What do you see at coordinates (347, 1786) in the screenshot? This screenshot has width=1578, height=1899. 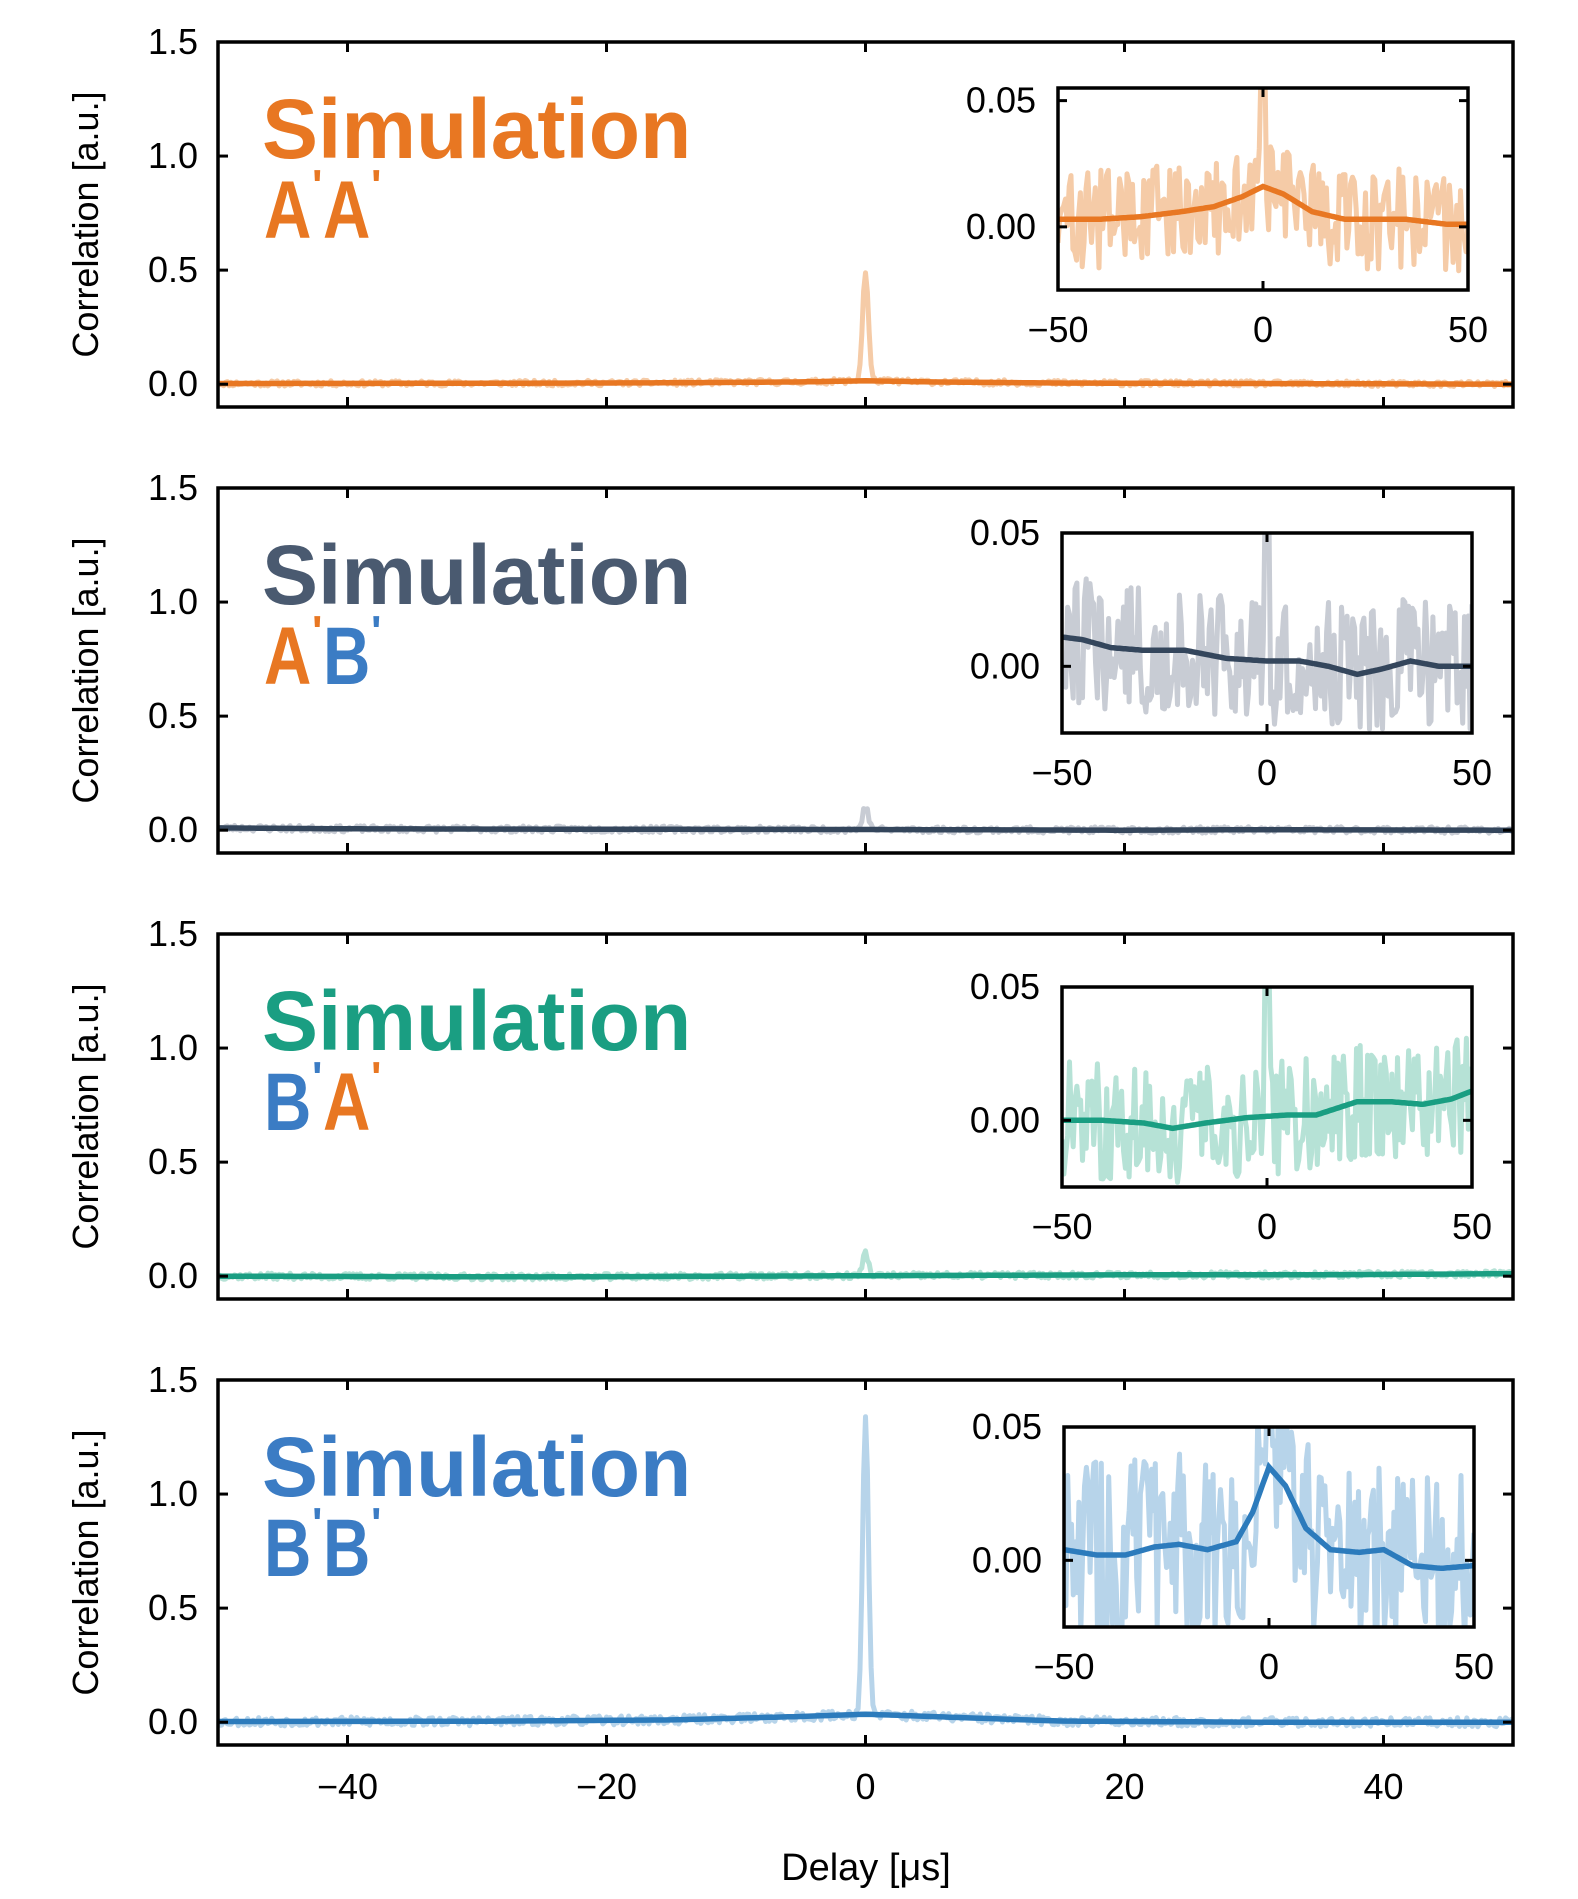 I see `x-tick-label: −40` at bounding box center [347, 1786].